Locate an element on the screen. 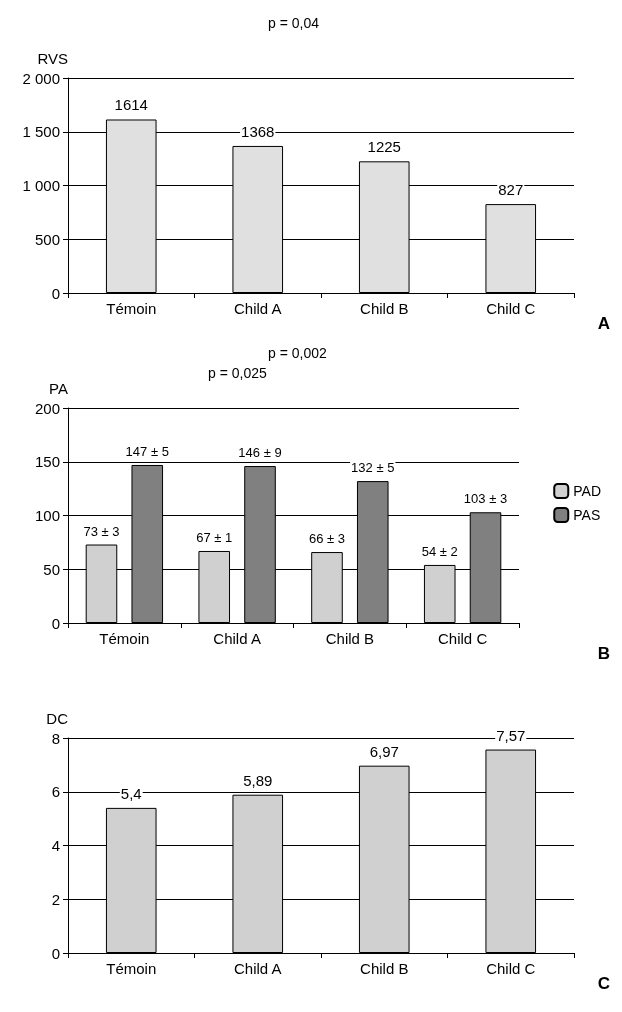  data-label: 54 ± 2 is located at coordinates (439, 551).